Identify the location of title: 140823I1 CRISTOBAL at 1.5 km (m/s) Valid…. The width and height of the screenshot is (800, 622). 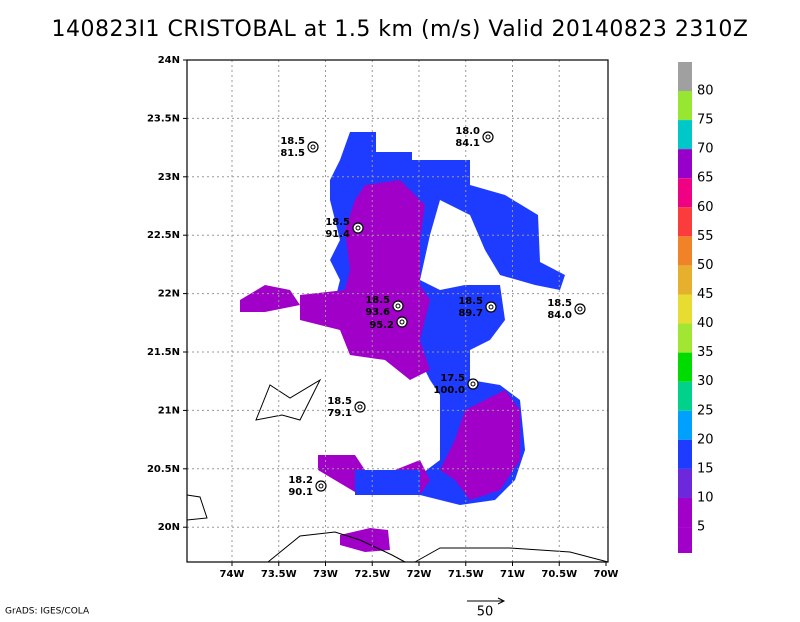
(400, 29).